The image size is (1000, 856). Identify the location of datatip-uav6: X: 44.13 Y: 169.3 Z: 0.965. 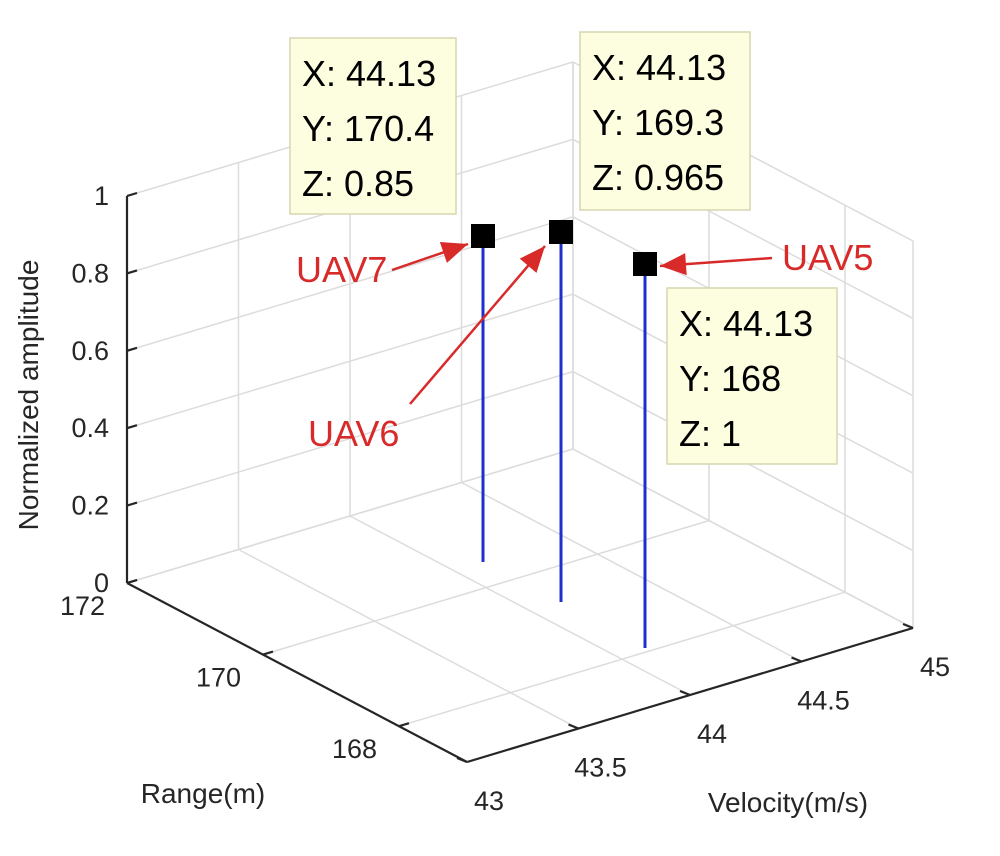
(665, 121).